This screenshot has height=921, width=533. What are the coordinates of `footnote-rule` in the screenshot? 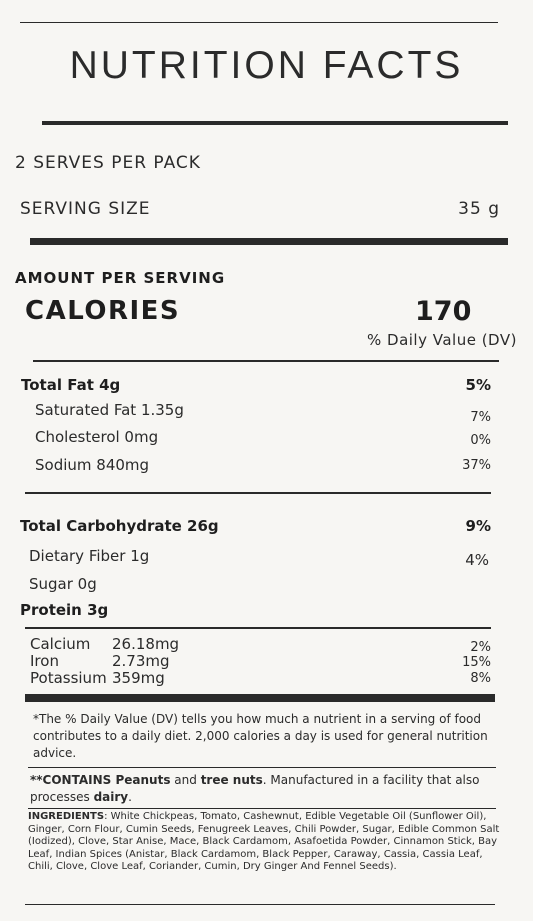 It's located at (262, 767).